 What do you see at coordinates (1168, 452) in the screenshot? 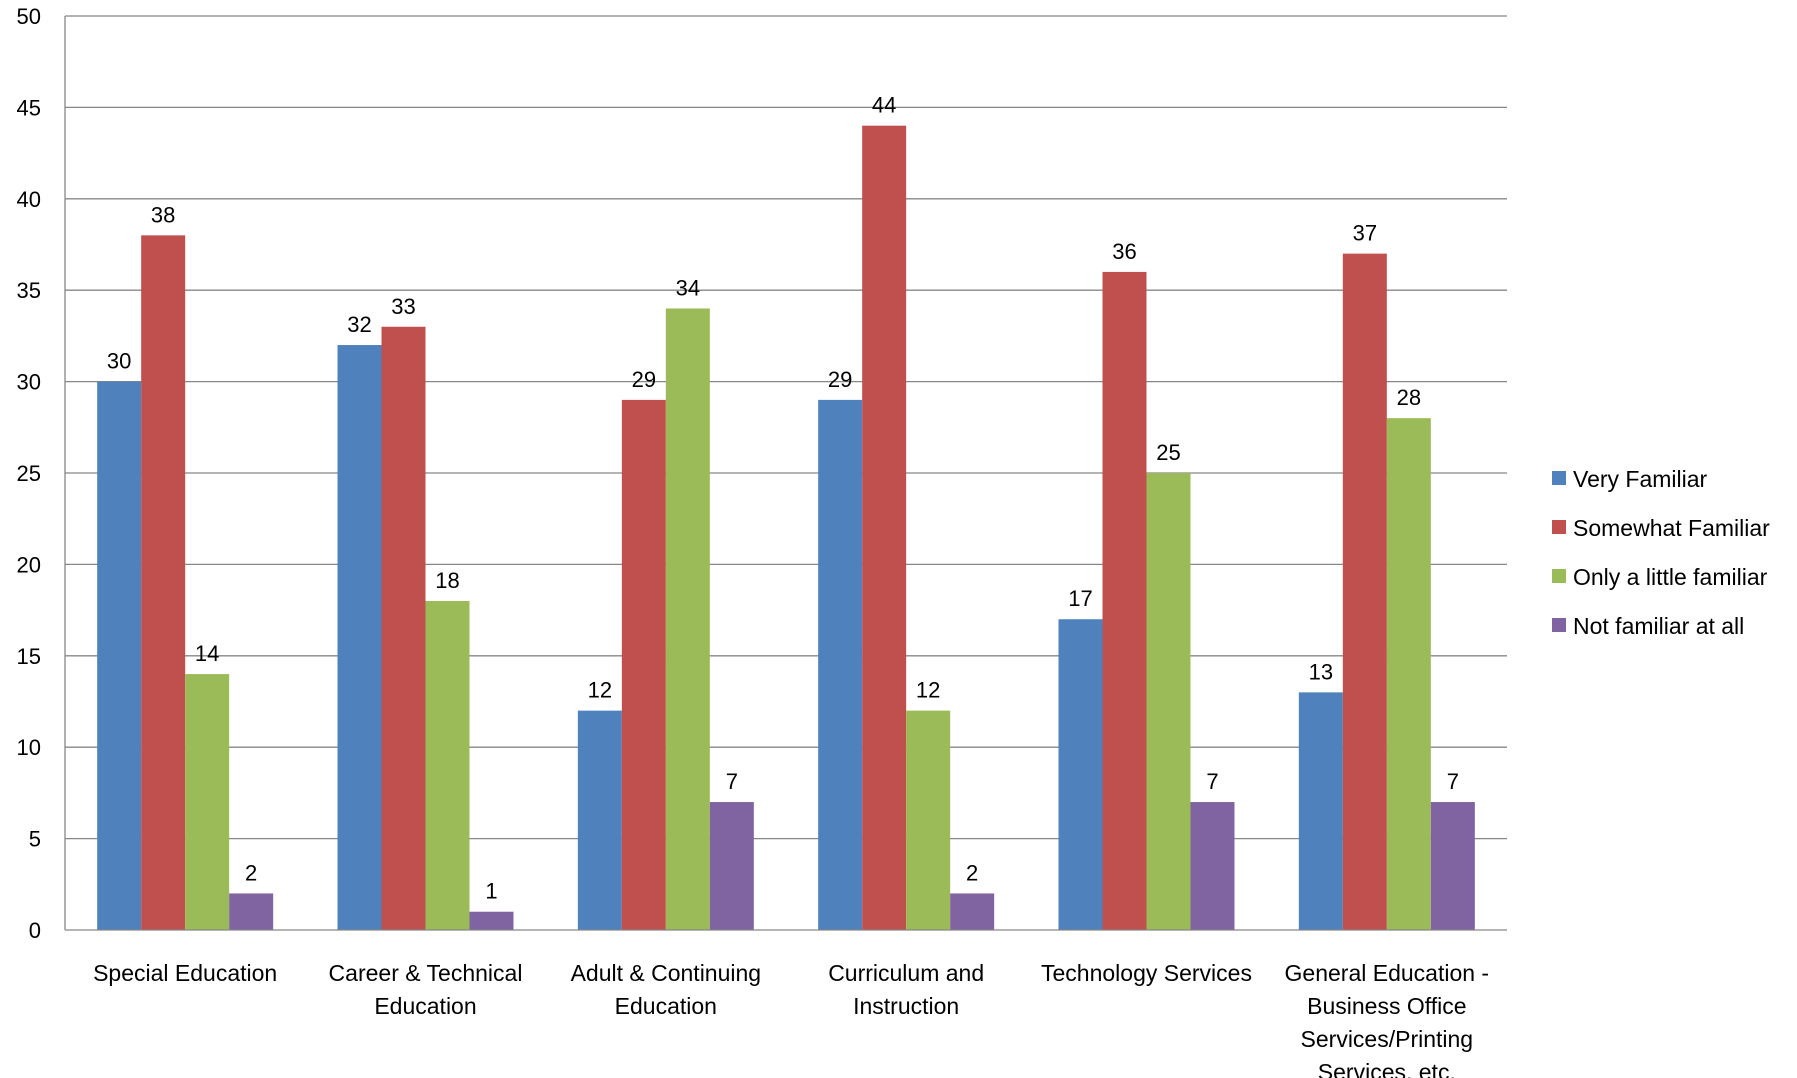
I see `data-label: 25` at bounding box center [1168, 452].